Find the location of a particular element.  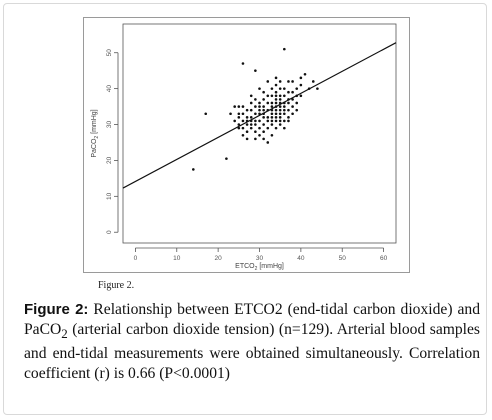

y-tick-label: 0 is located at coordinates (109, 232).